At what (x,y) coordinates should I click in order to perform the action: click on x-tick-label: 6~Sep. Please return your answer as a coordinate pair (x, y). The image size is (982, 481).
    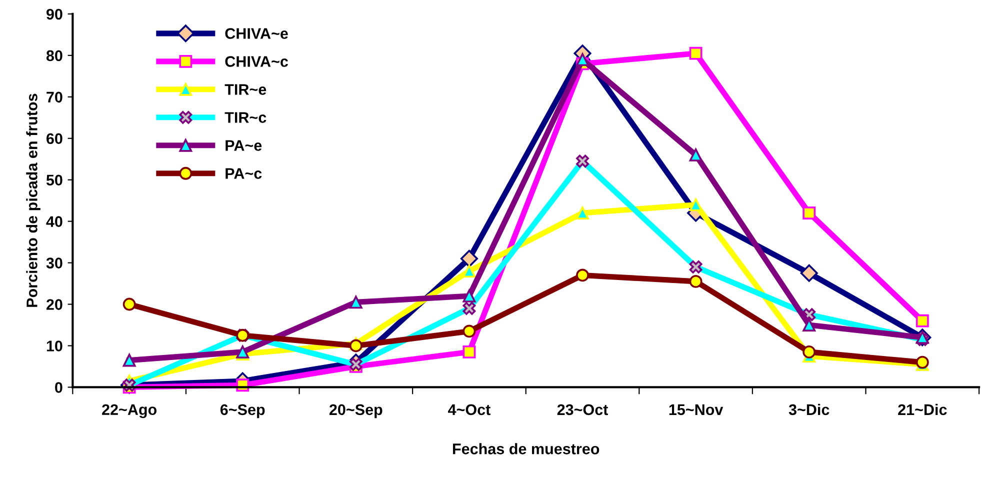
    Looking at the image, I should click on (242, 411).